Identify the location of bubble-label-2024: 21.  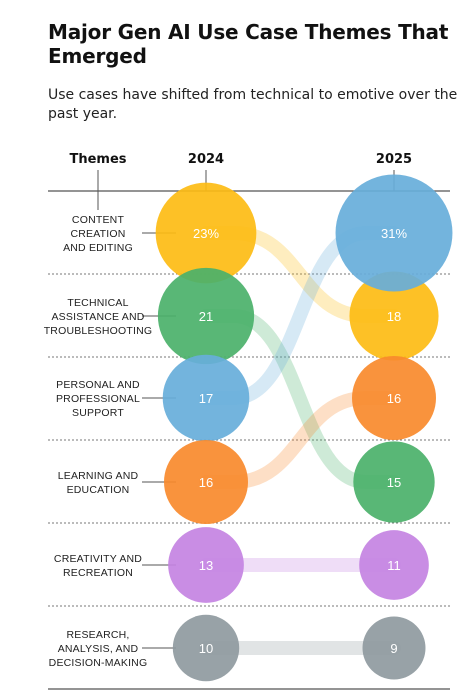
(206, 316).